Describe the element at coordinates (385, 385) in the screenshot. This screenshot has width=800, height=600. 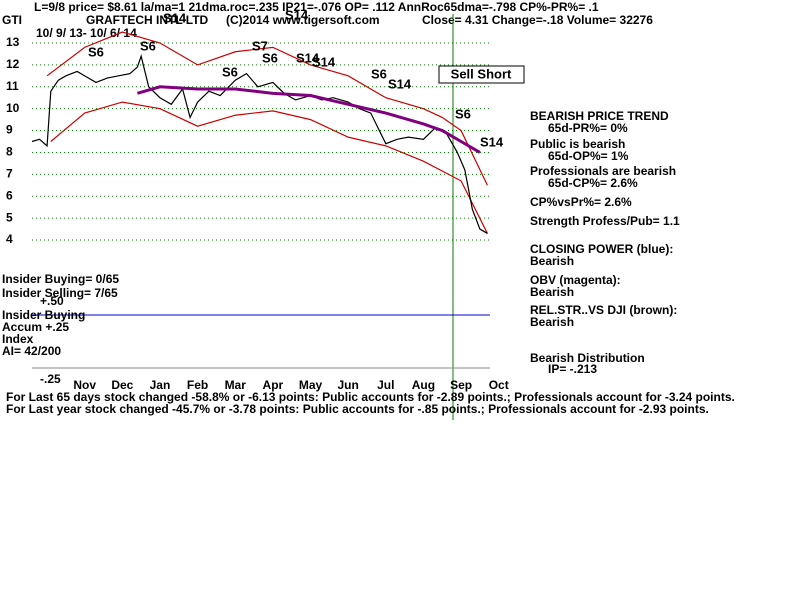
I see `x-tick-label: Jul` at that location.